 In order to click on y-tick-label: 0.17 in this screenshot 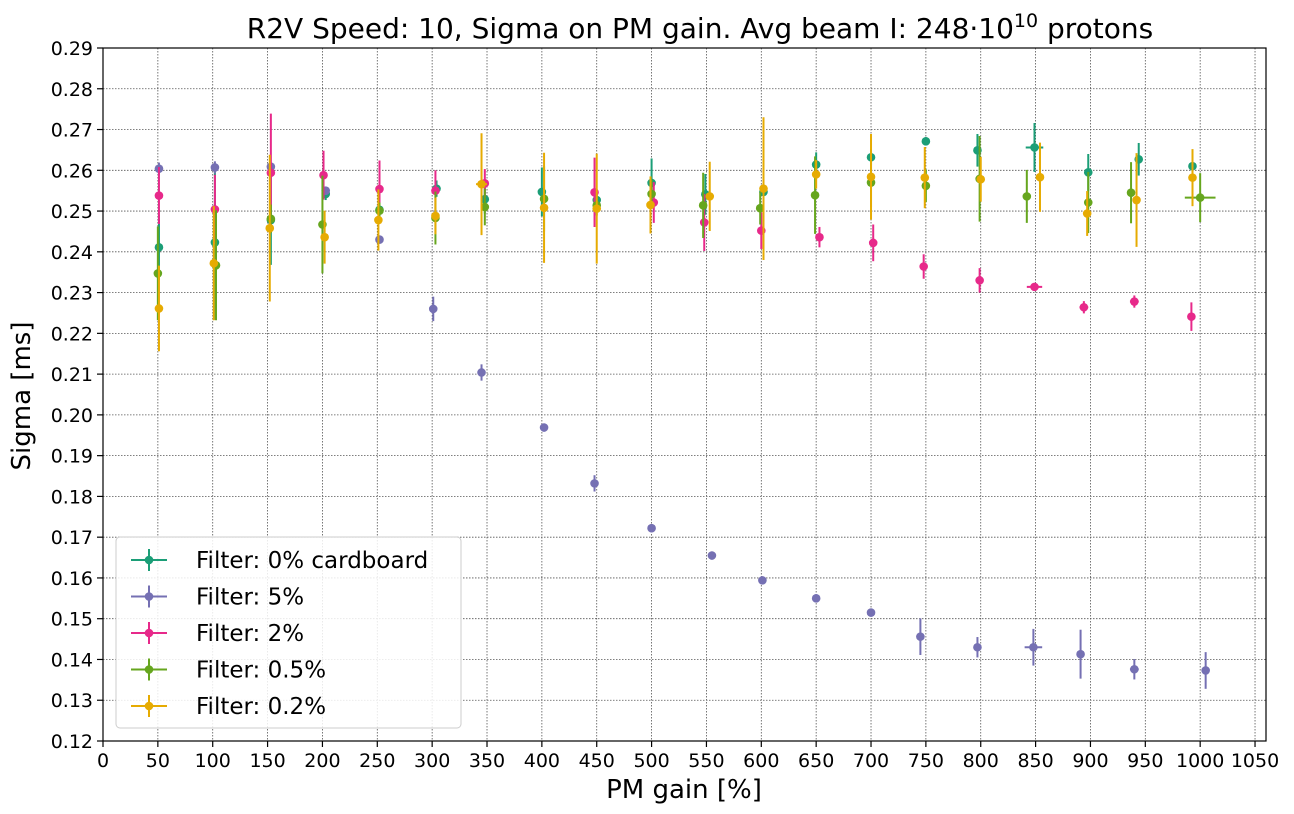, I will do `click(72, 538)`.